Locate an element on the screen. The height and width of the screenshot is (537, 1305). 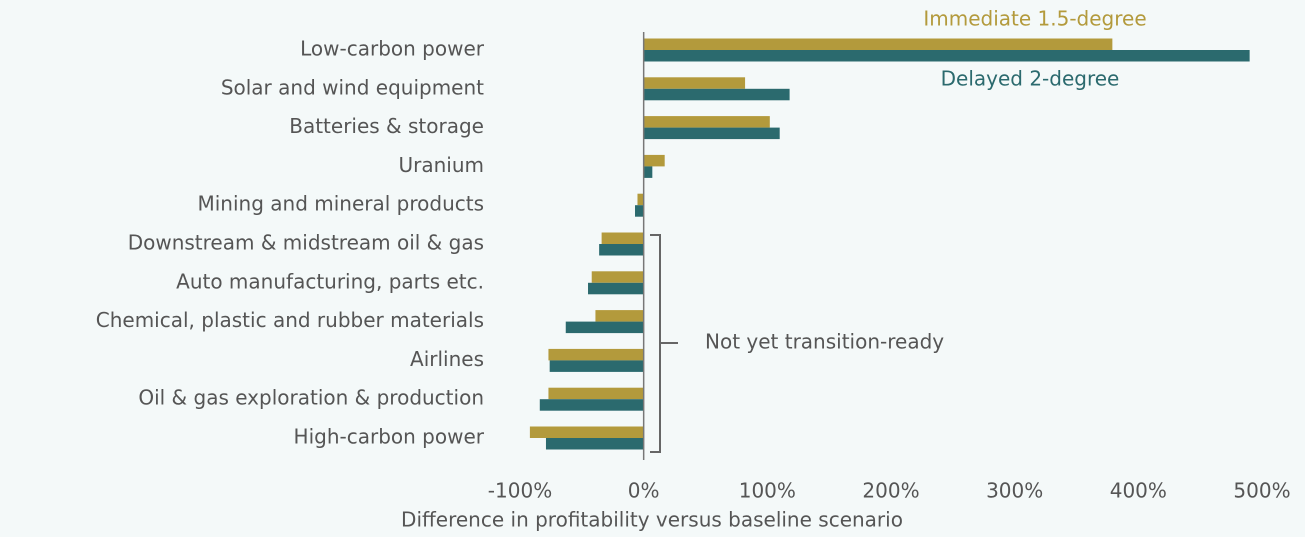
y-tick-label: Low-carbon power is located at coordinates (392, 49).